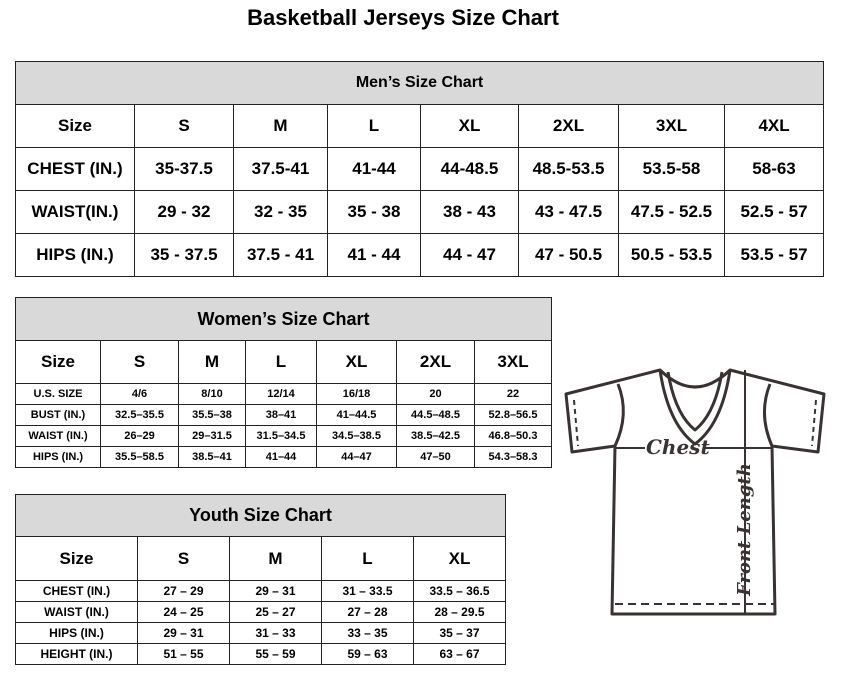  What do you see at coordinates (367, 612) in the screenshot?
I see `measurement-cell: 27 – 28` at bounding box center [367, 612].